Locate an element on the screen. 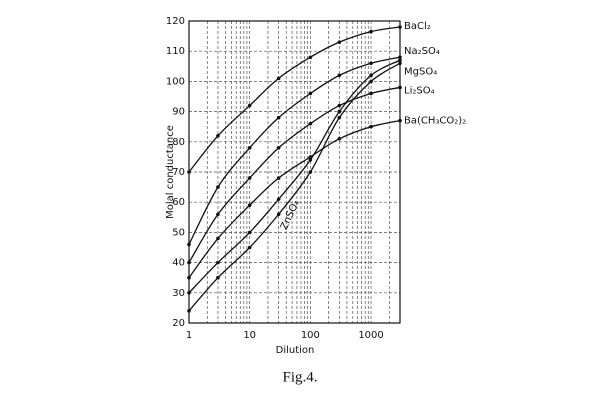  x-tick-label: 10 is located at coordinates (249, 335).